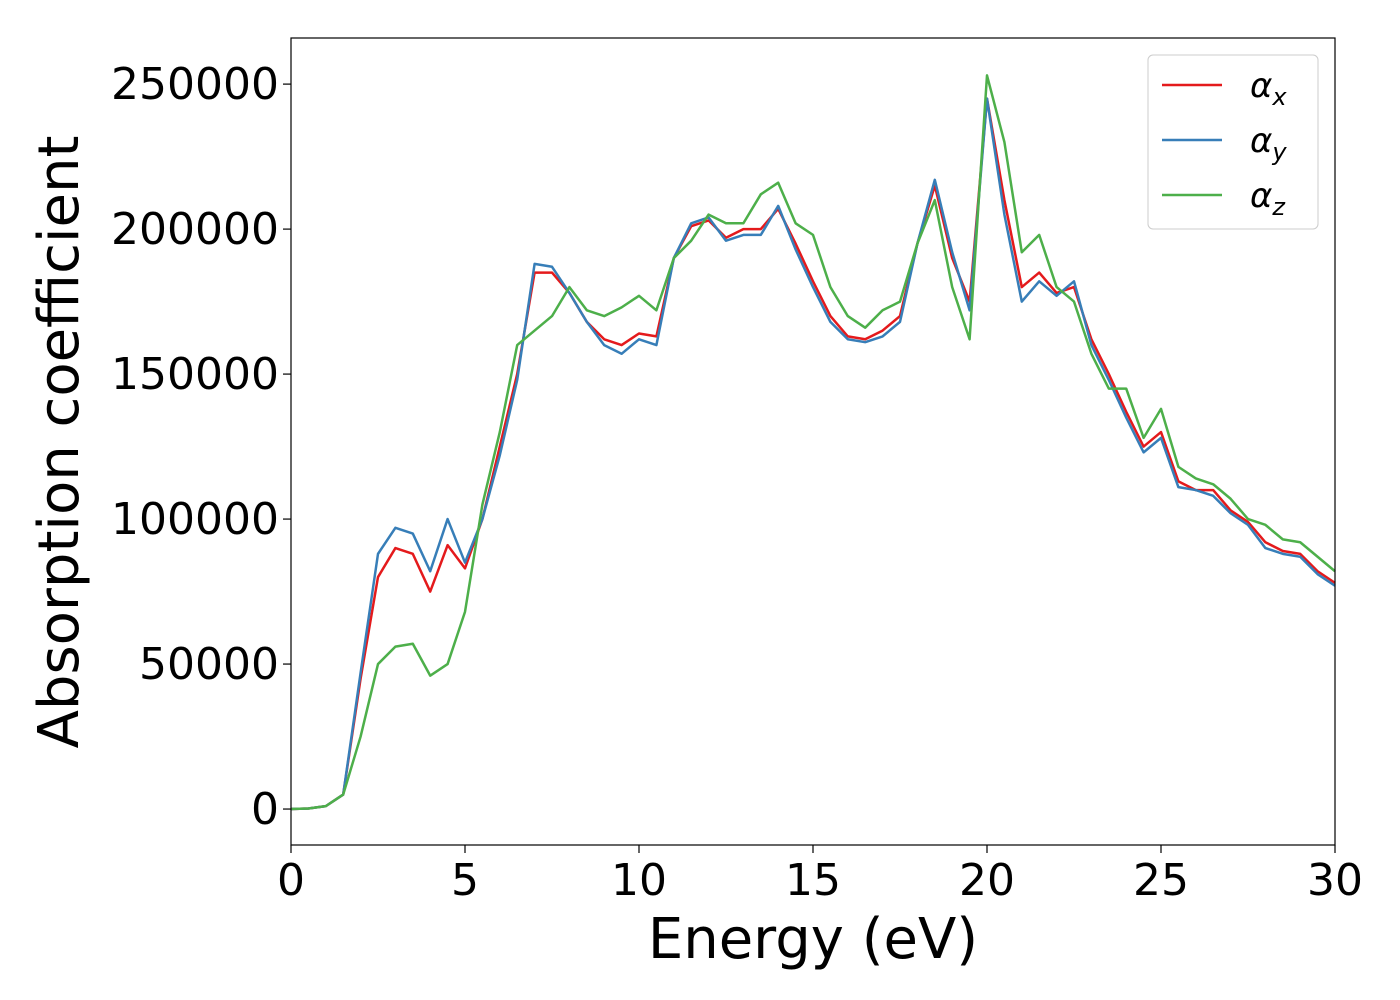 Image resolution: width=1400 pixels, height=1000 pixels. Describe the element at coordinates (1233, 142) in the screenshot. I see `legend-box` at that location.